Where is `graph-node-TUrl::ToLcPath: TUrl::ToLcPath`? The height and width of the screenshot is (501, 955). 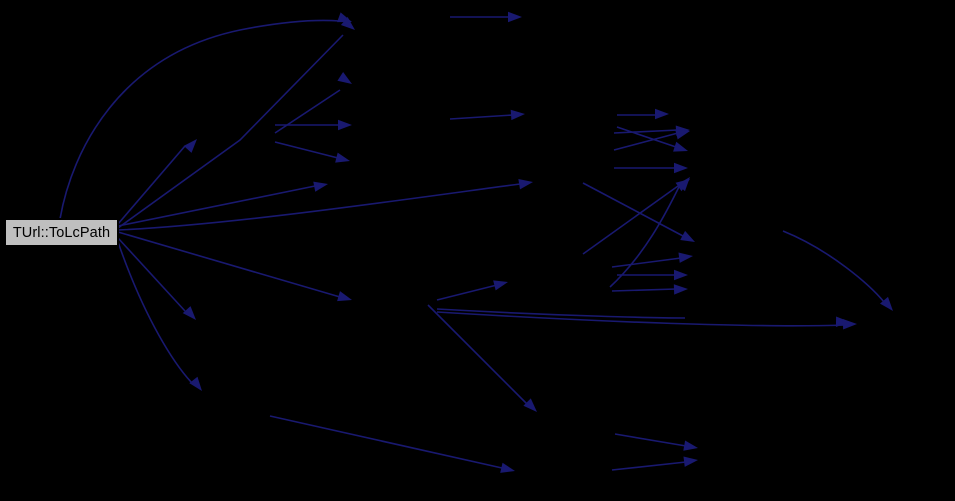 graph-node-TUrl::ToLcPath: TUrl::ToLcPath is located at coordinates (61, 232).